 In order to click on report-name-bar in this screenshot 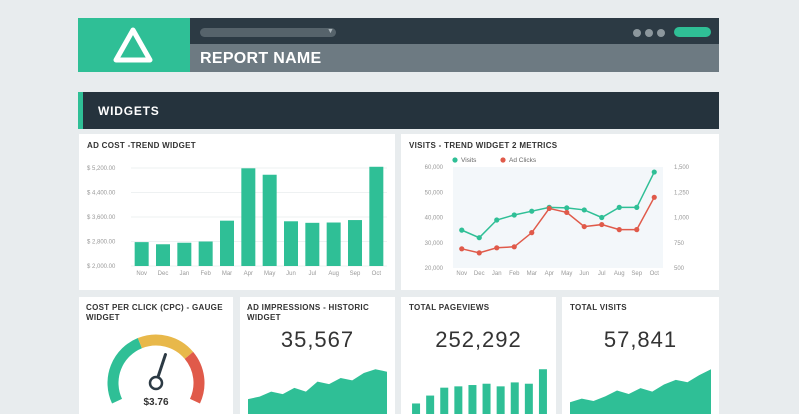, I will do `click(454, 58)`.